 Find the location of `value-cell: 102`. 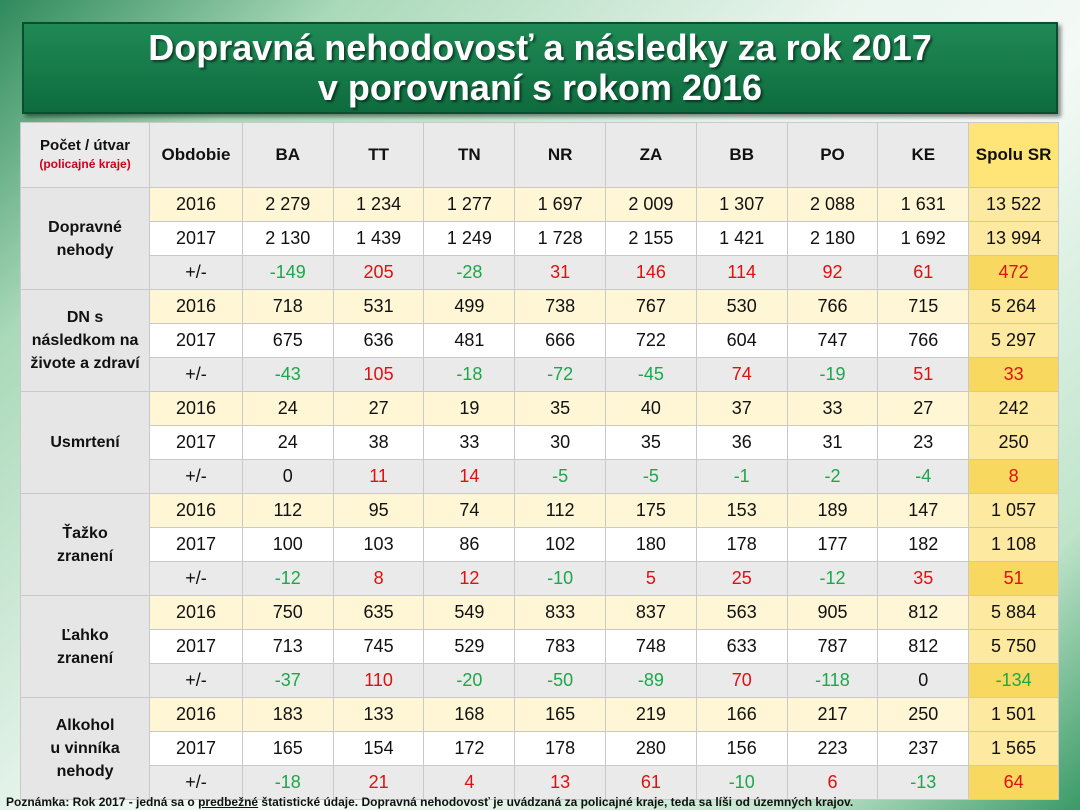

value-cell: 102 is located at coordinates (560, 544).